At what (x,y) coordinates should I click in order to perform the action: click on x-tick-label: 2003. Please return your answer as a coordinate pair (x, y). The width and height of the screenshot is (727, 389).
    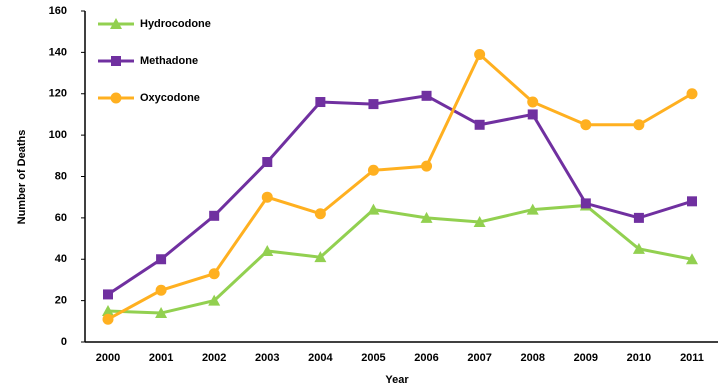
    Looking at the image, I should click on (267, 358).